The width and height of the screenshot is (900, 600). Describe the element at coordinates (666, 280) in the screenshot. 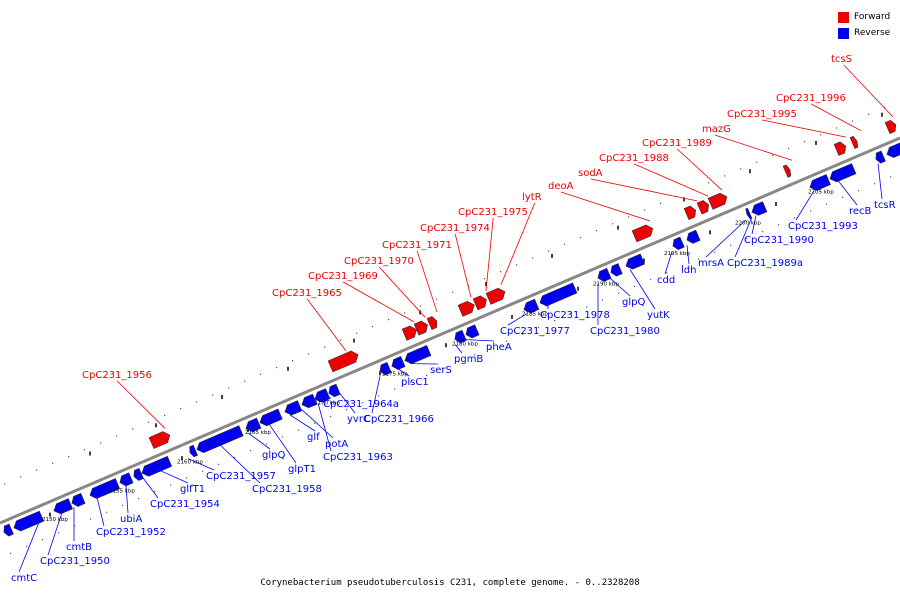

I see `reverse-gene-label: cdd` at that location.